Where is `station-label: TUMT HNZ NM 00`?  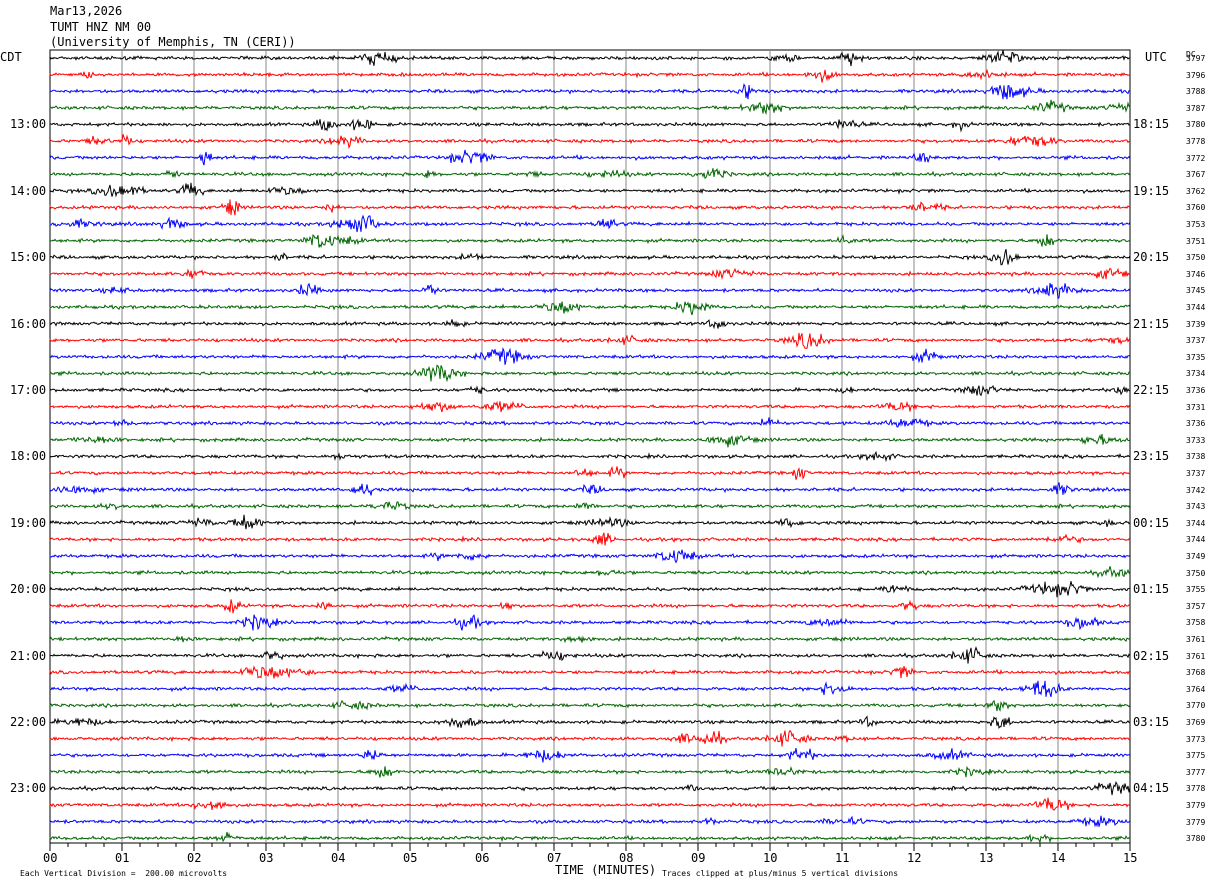
station-label: TUMT HNZ NM 00 is located at coordinates (101, 27).